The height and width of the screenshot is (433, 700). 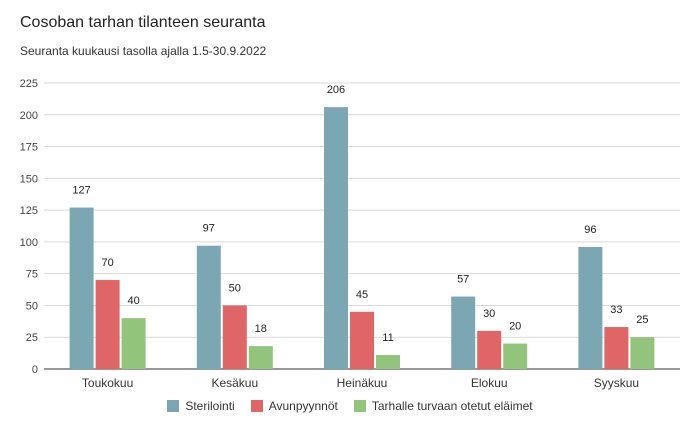 What do you see at coordinates (387, 338) in the screenshot?
I see `data-label: 11` at bounding box center [387, 338].